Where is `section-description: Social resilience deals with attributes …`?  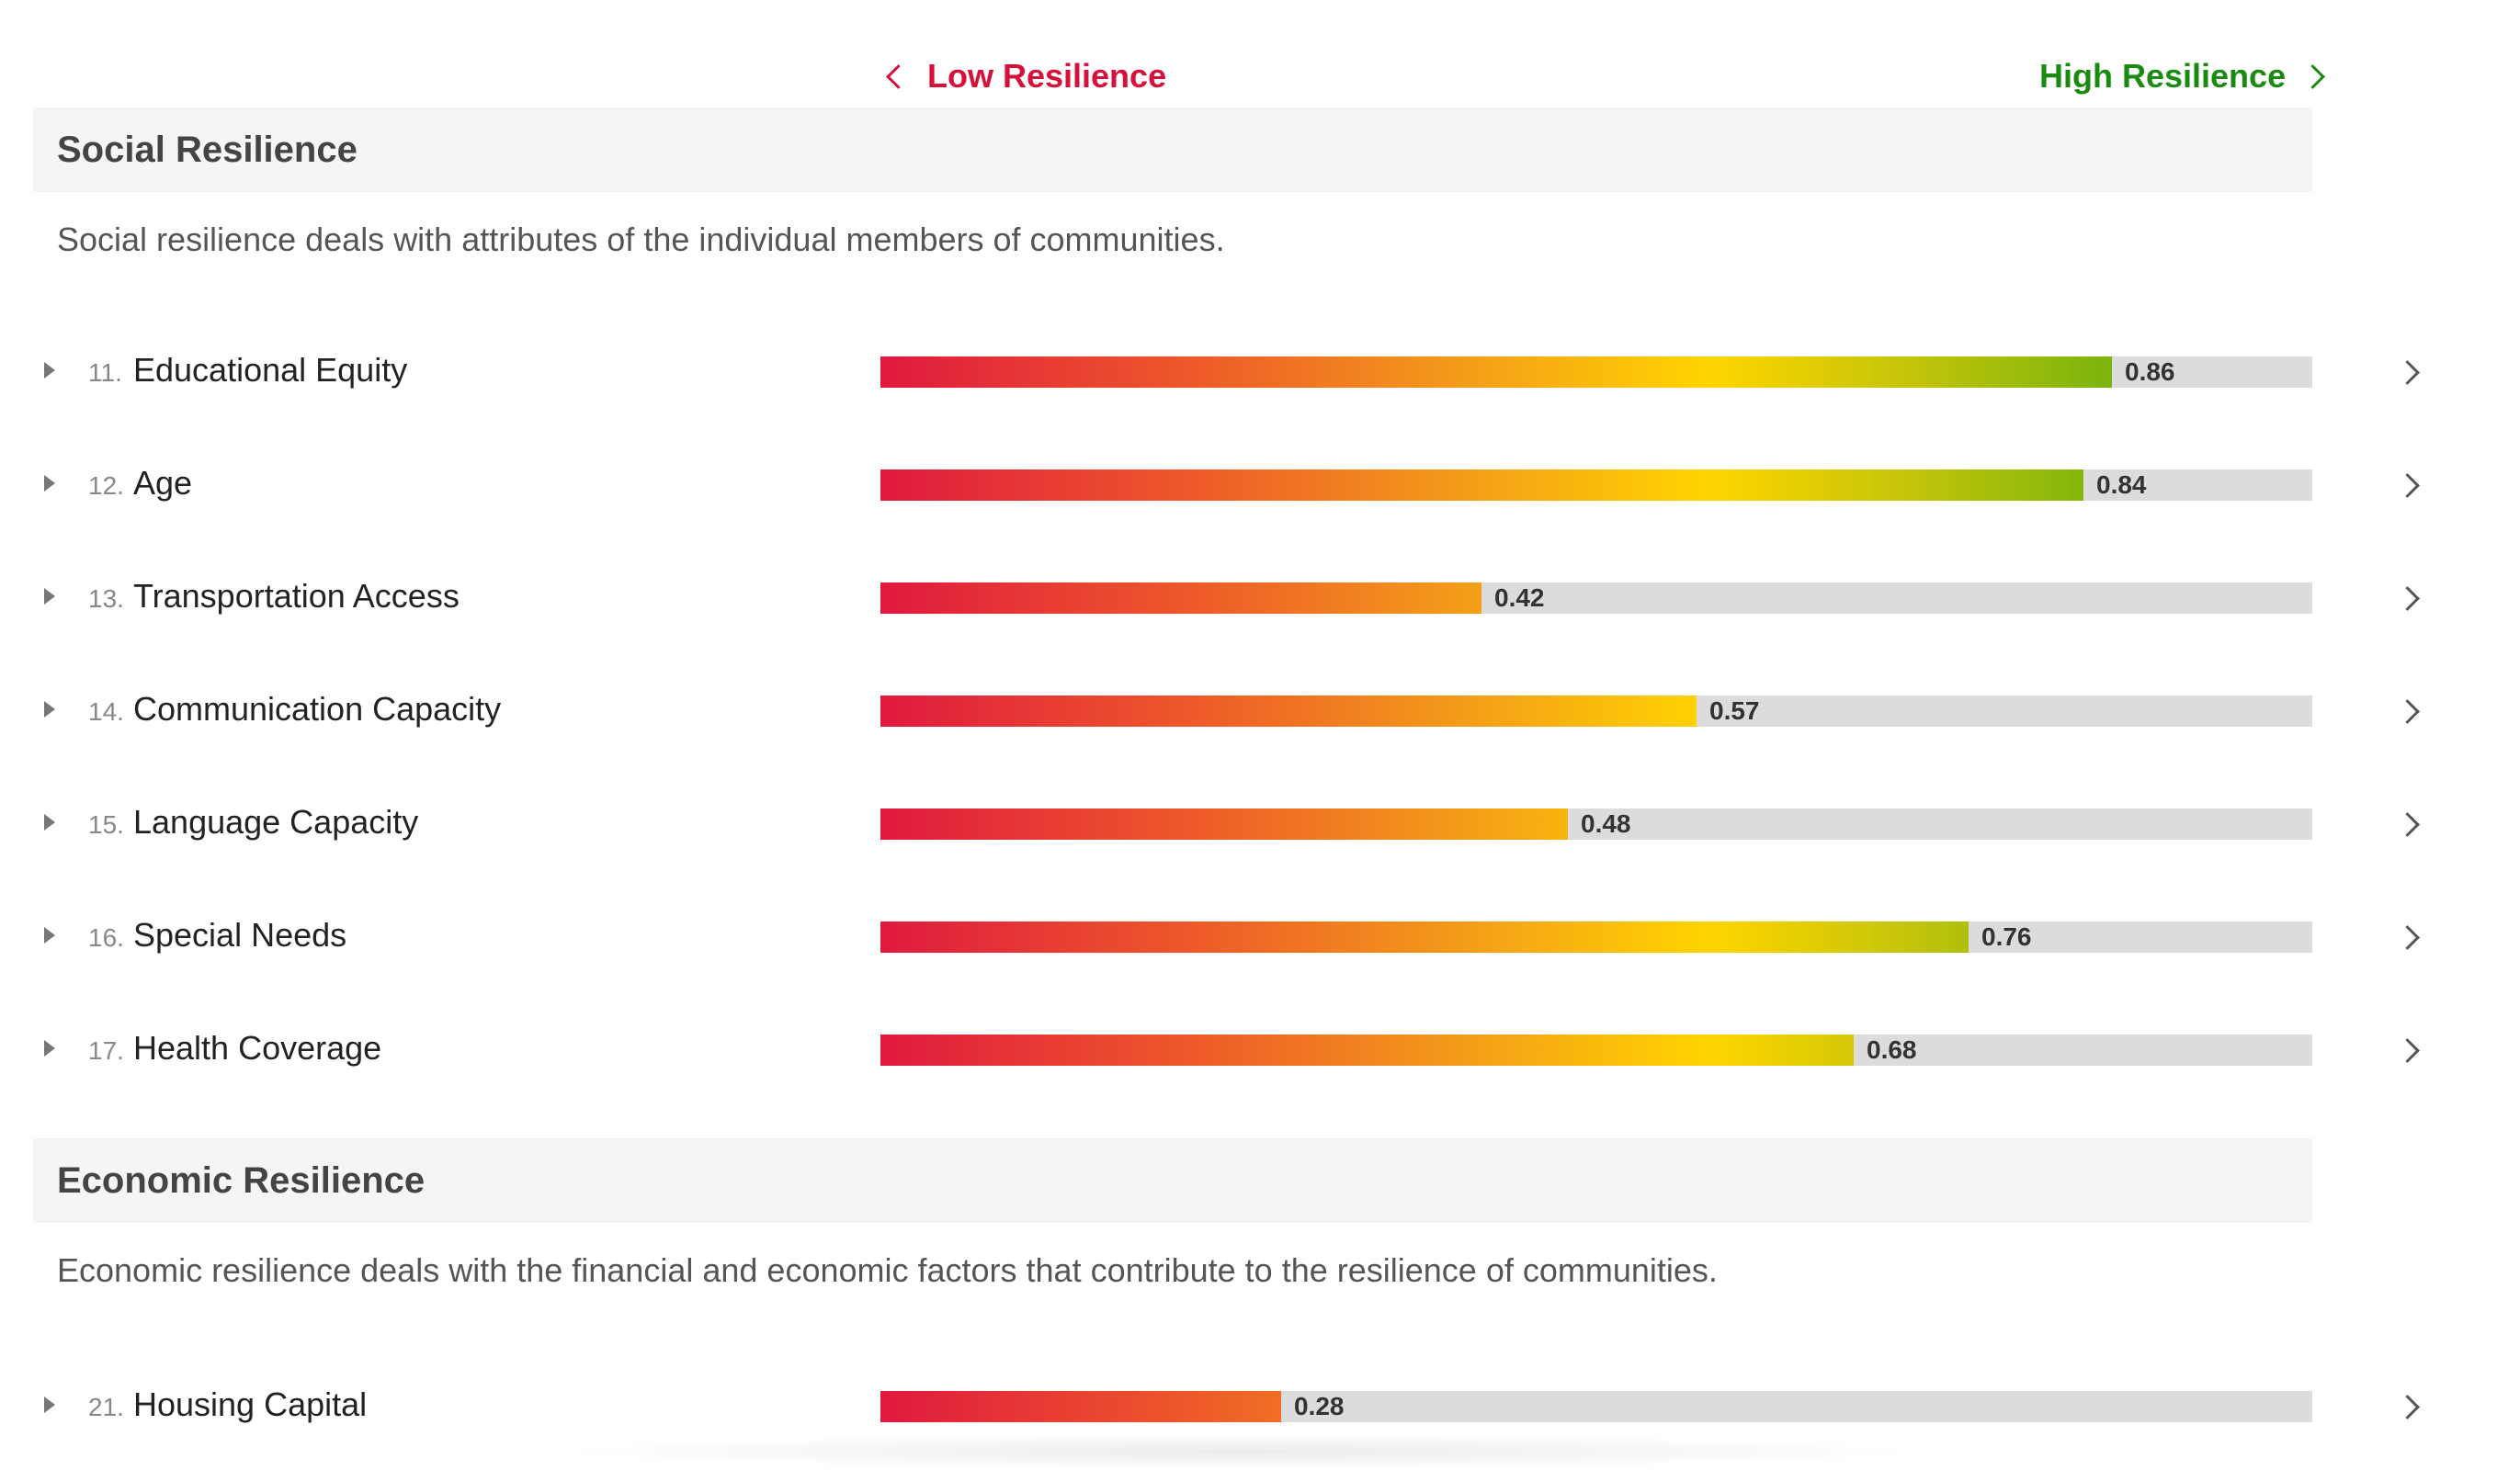 section-description: Social resilience deals with attributes … is located at coordinates (641, 239).